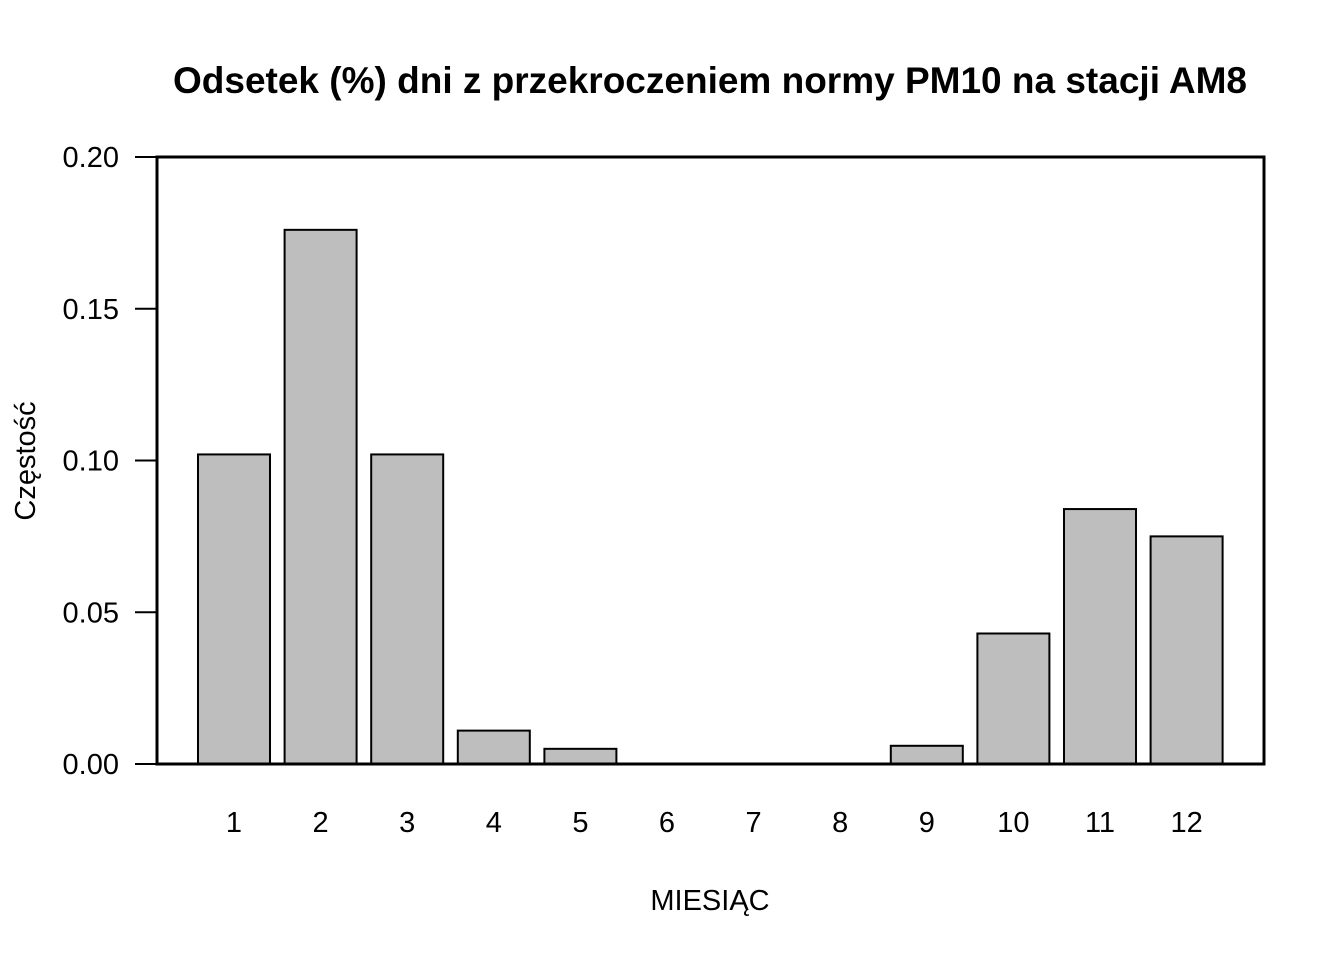 Image resolution: width=1344 pixels, height=960 pixels. What do you see at coordinates (840, 823) in the screenshot?
I see `x-tick-label: 8` at bounding box center [840, 823].